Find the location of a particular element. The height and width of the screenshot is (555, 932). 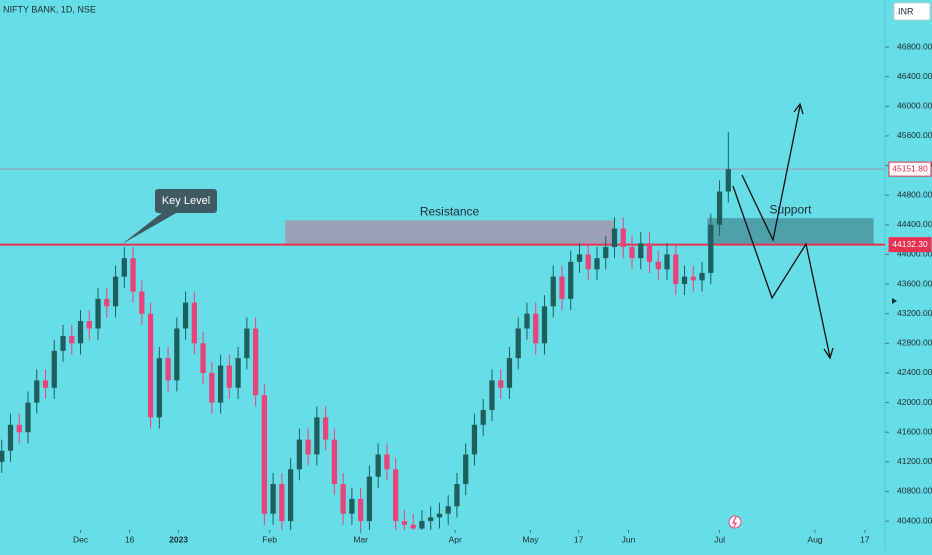

callout-box is located at coordinates (186, 201).